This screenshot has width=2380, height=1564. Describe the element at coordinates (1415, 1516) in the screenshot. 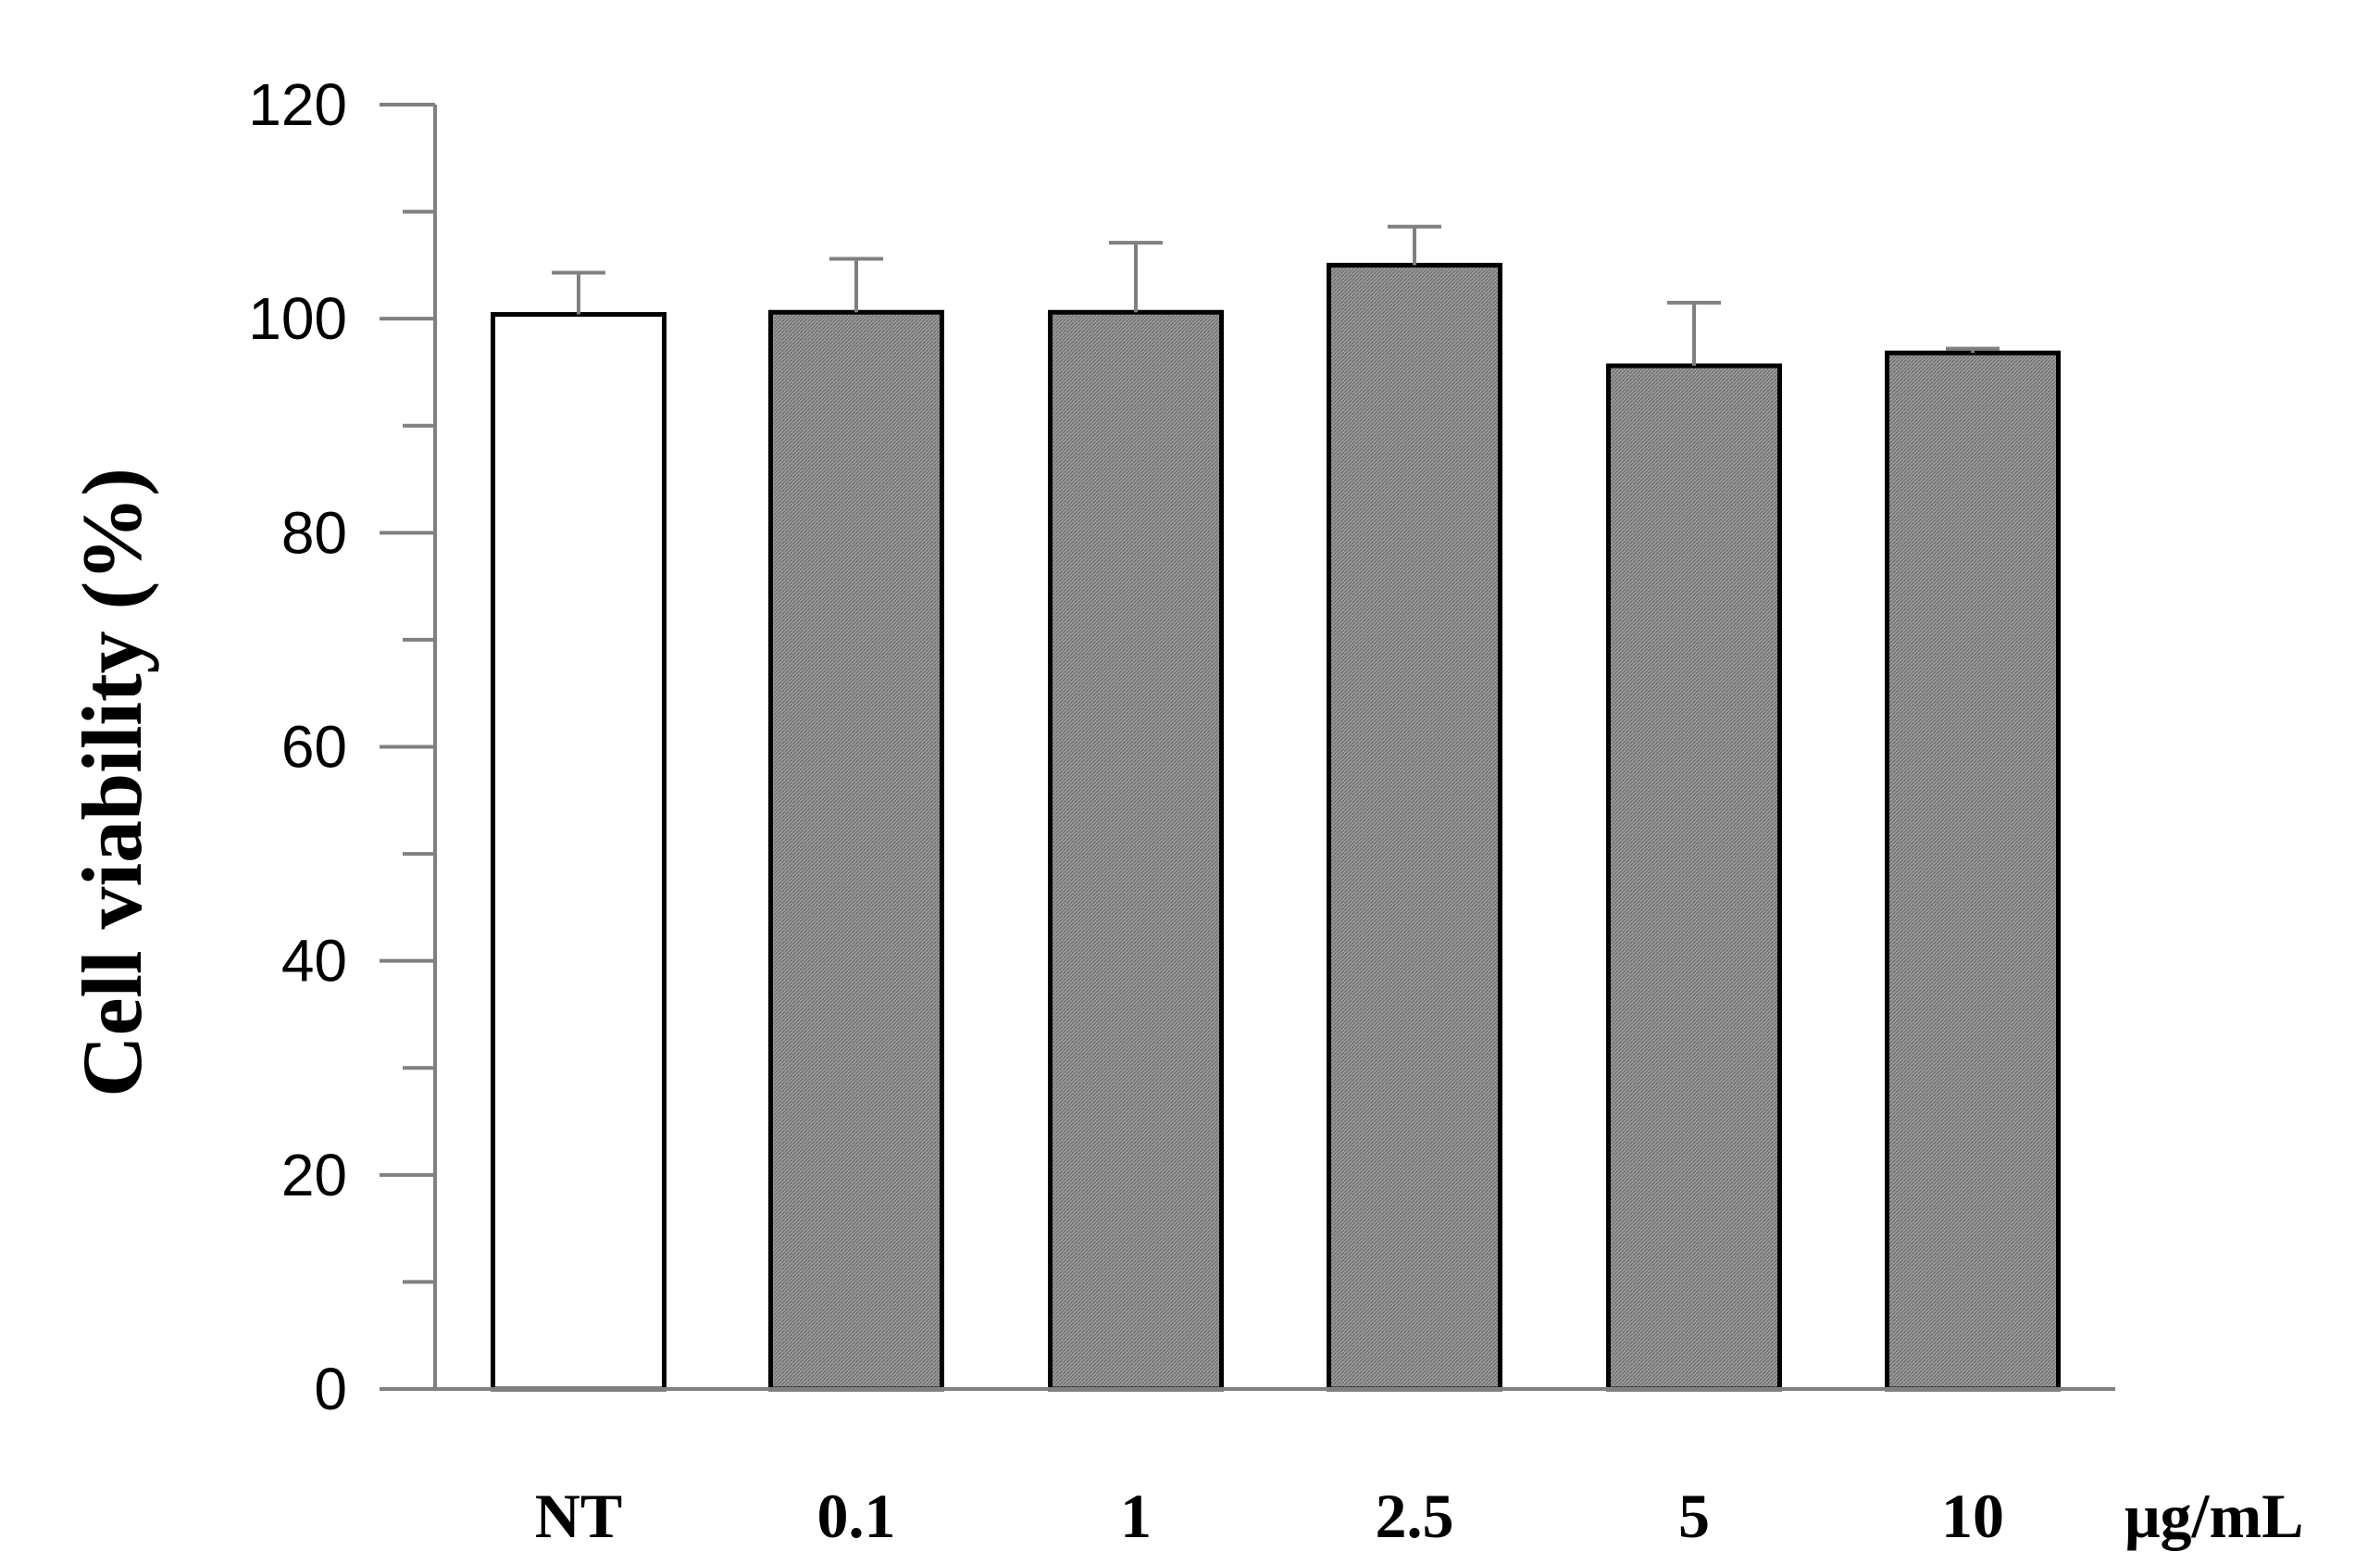

I see `x-tick-label-2.5: 2.5` at that location.